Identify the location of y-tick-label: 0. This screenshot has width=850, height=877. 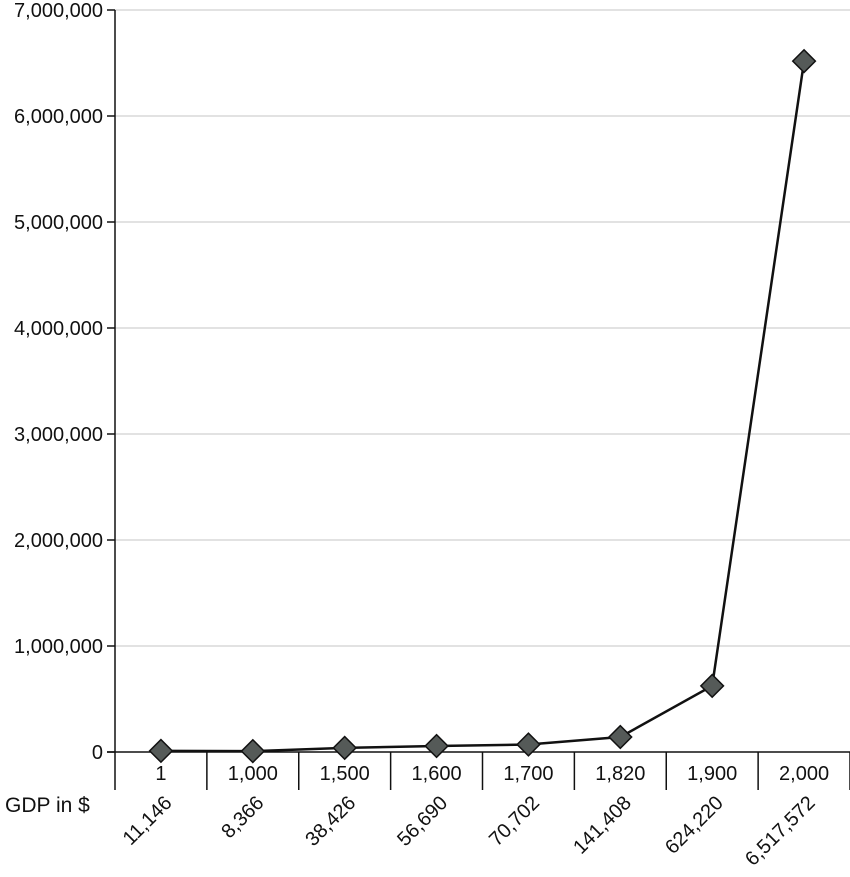
(97, 753).